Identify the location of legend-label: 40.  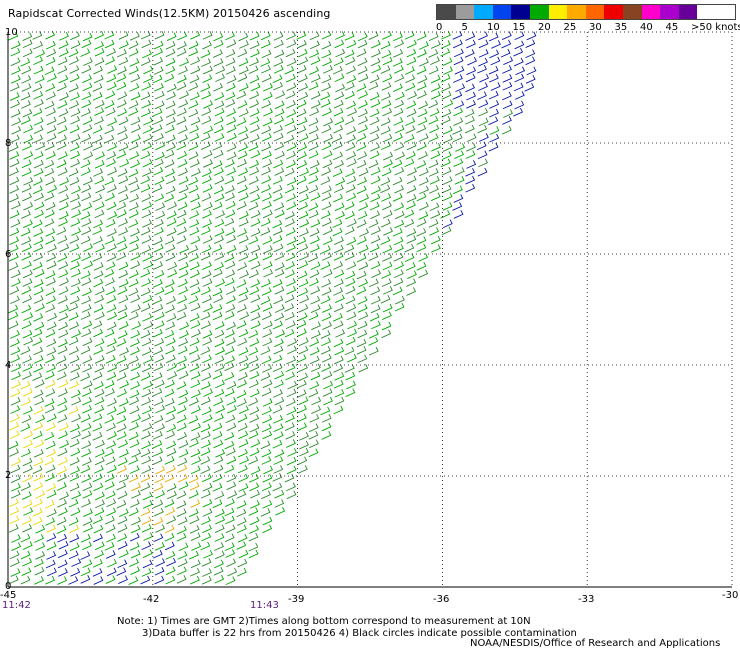
(646, 27).